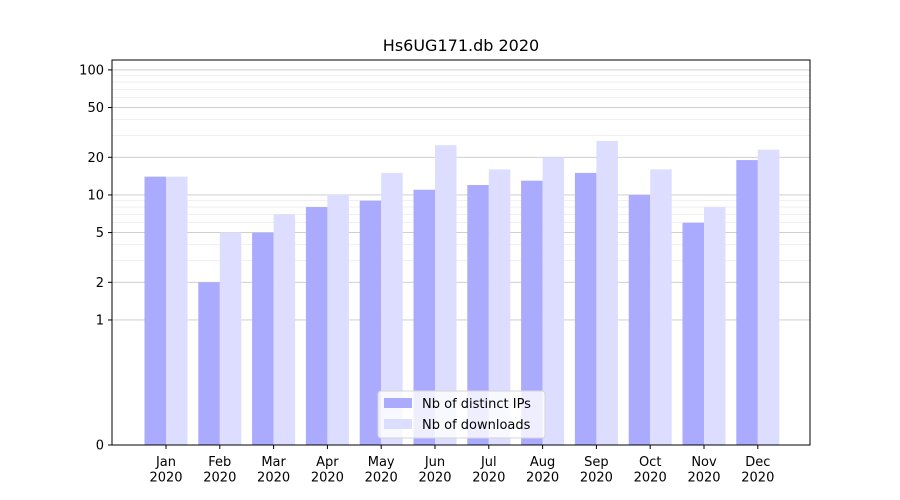 This screenshot has height=500, width=900. Describe the element at coordinates (488, 462) in the screenshot. I see `x-tick-label-line: Jul` at that location.